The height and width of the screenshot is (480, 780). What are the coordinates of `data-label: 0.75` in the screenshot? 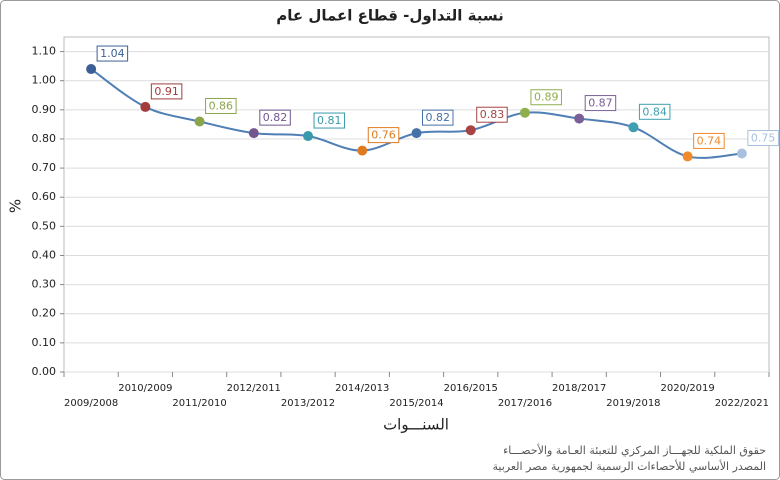 It's located at (763, 138).